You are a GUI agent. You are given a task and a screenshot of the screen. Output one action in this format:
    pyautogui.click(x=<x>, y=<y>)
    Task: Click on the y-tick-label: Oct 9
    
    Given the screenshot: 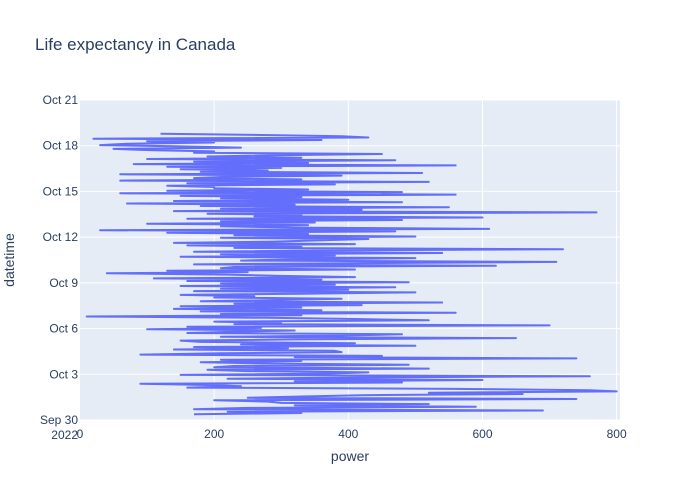 What is the action you would take?
    pyautogui.click(x=63, y=283)
    